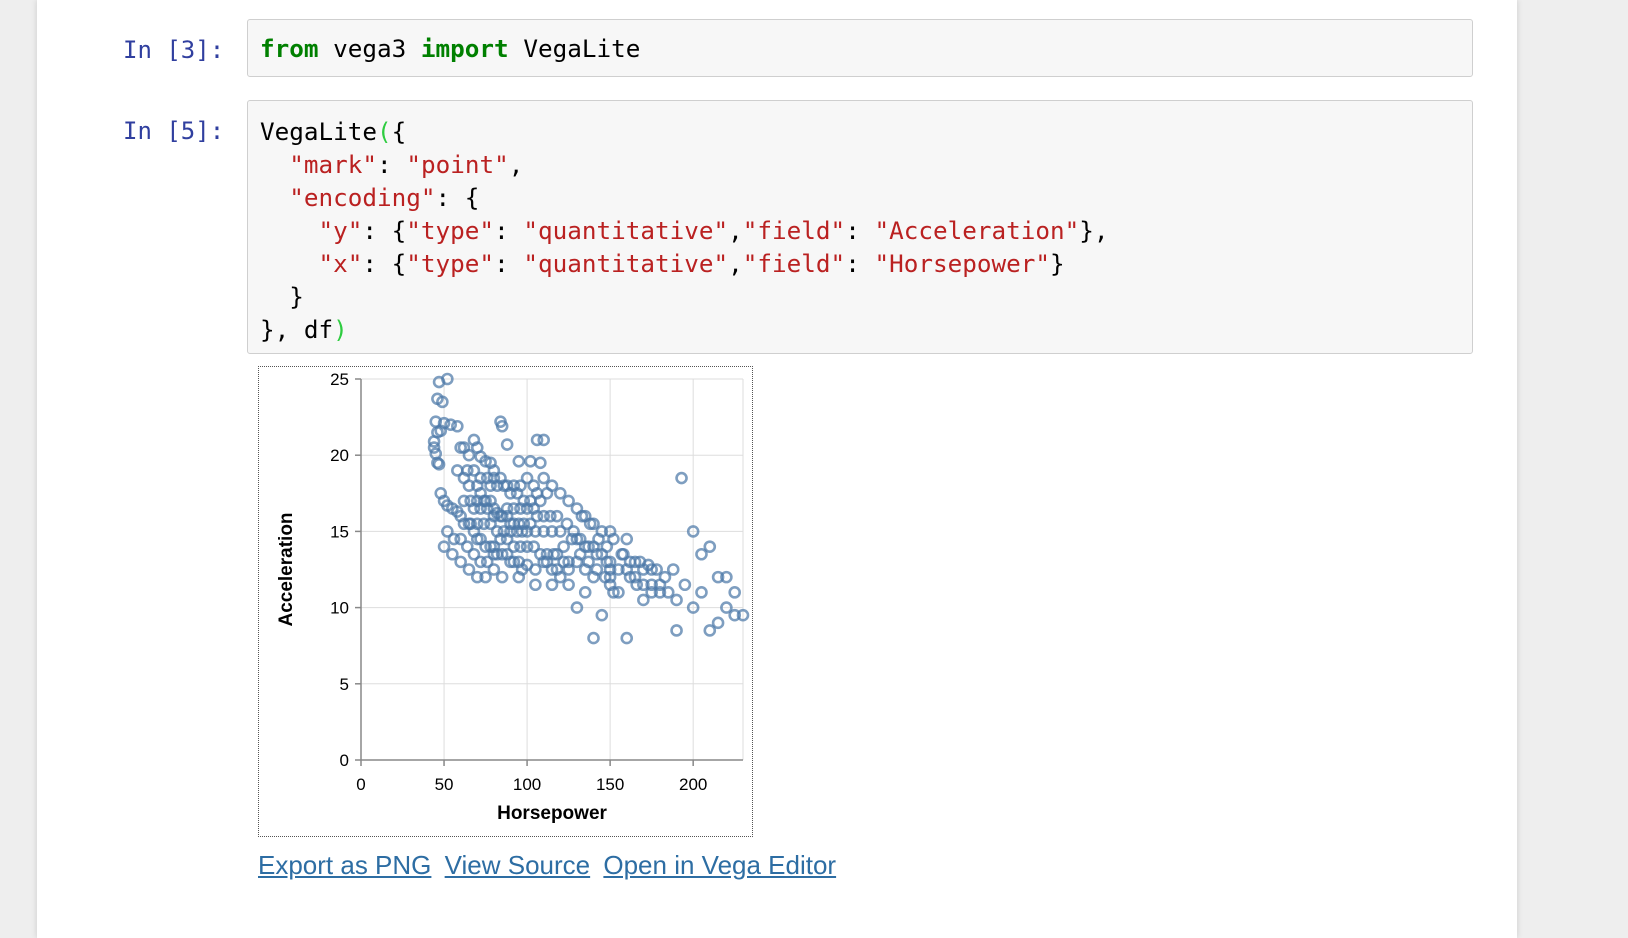 The width and height of the screenshot is (1628, 938). What do you see at coordinates (860, 42) in the screenshot?
I see `code-text: from vega3 import VegaLite` at bounding box center [860, 42].